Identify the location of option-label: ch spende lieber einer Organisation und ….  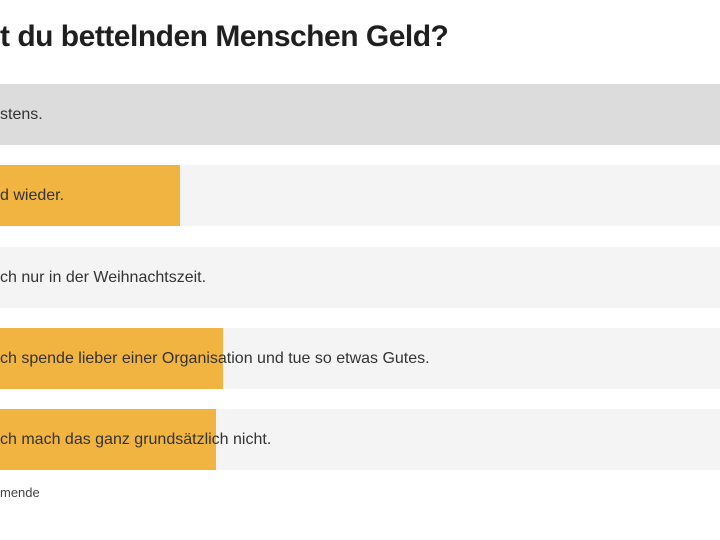
(215, 358).